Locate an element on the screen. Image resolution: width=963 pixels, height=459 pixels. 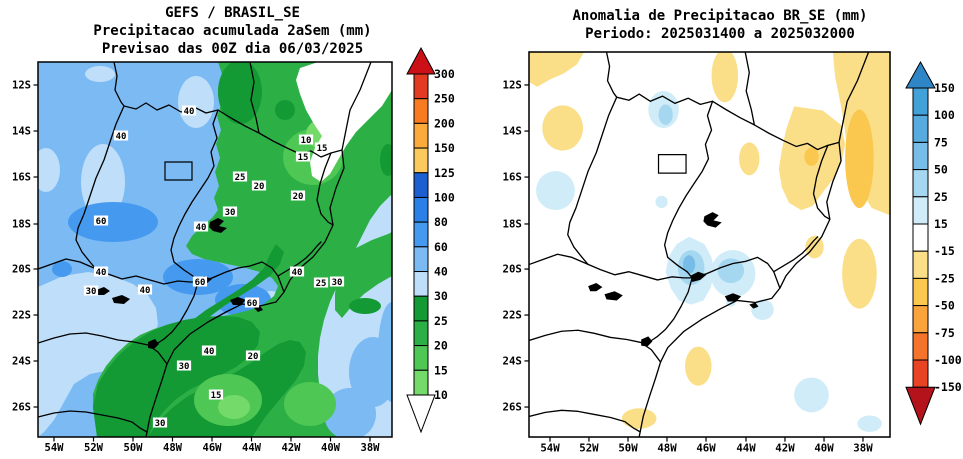
colorbar-tick-label: 200 is located at coordinates (444, 123).